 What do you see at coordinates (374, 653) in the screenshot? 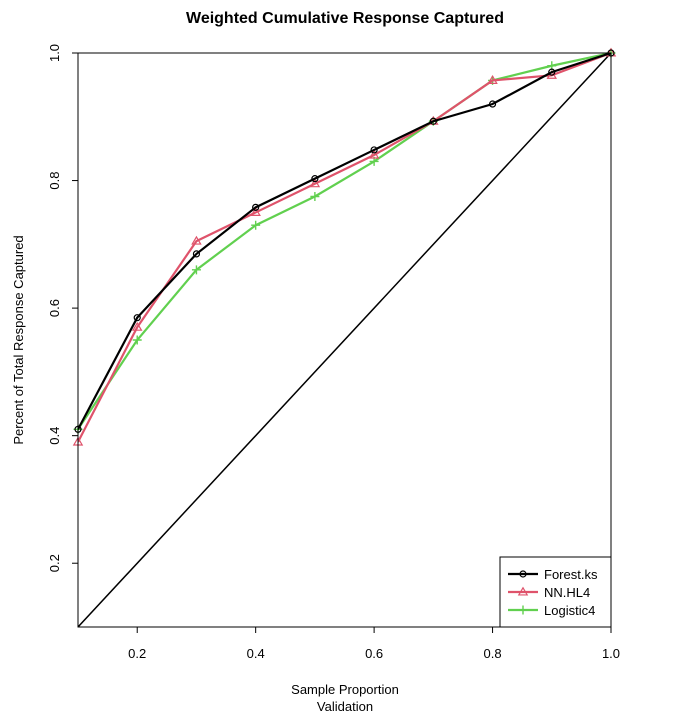
I see `x-tick-label: 0.6` at bounding box center [374, 653].